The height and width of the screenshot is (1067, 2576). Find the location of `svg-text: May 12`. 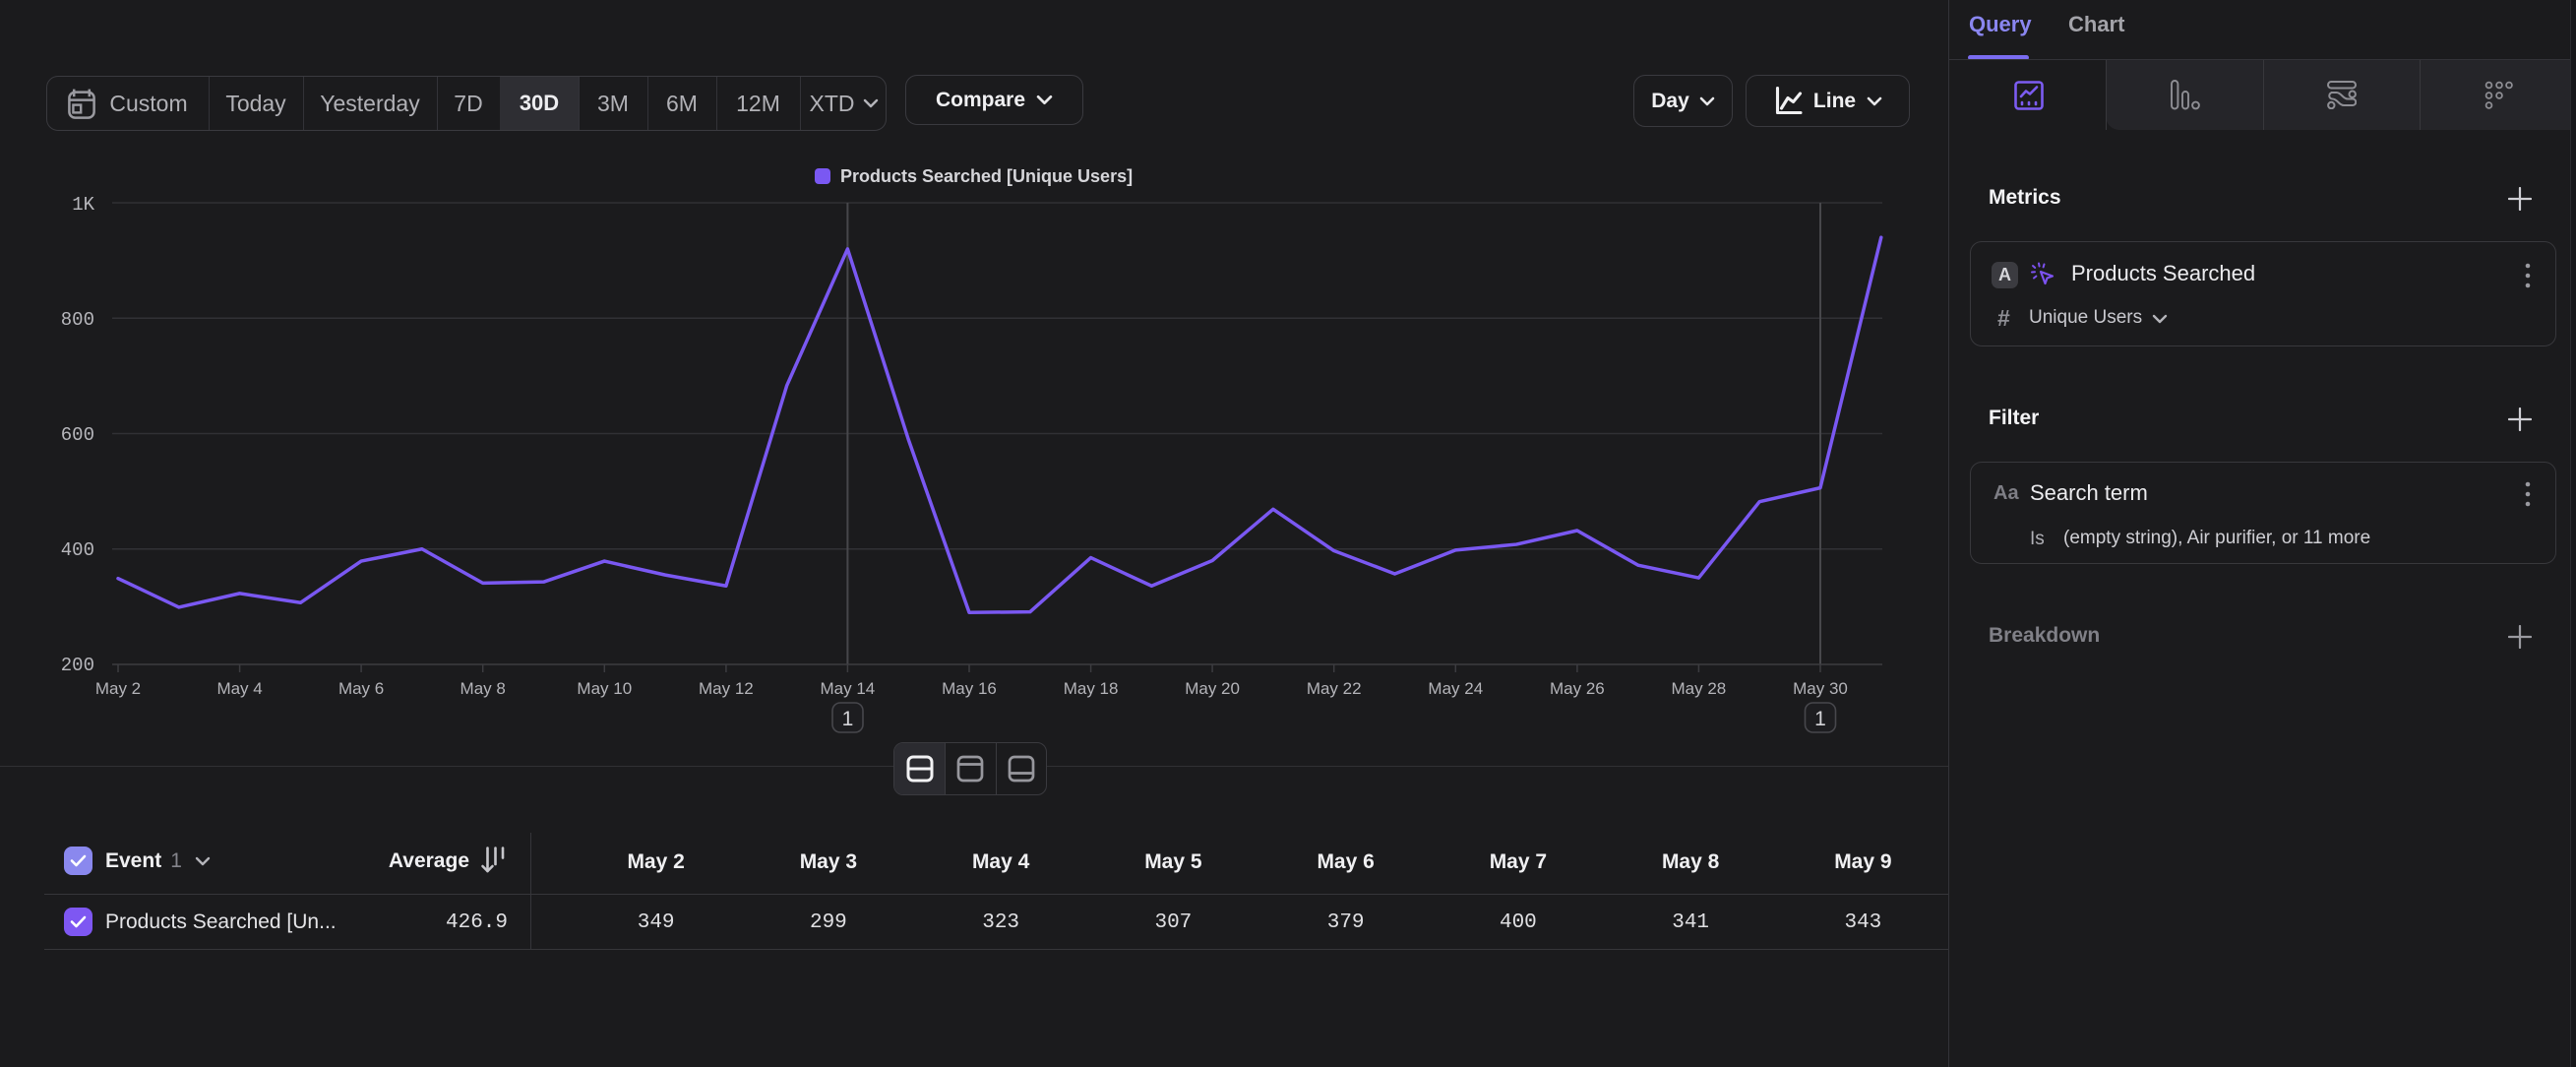

svg-text: May 12 is located at coordinates (726, 689).